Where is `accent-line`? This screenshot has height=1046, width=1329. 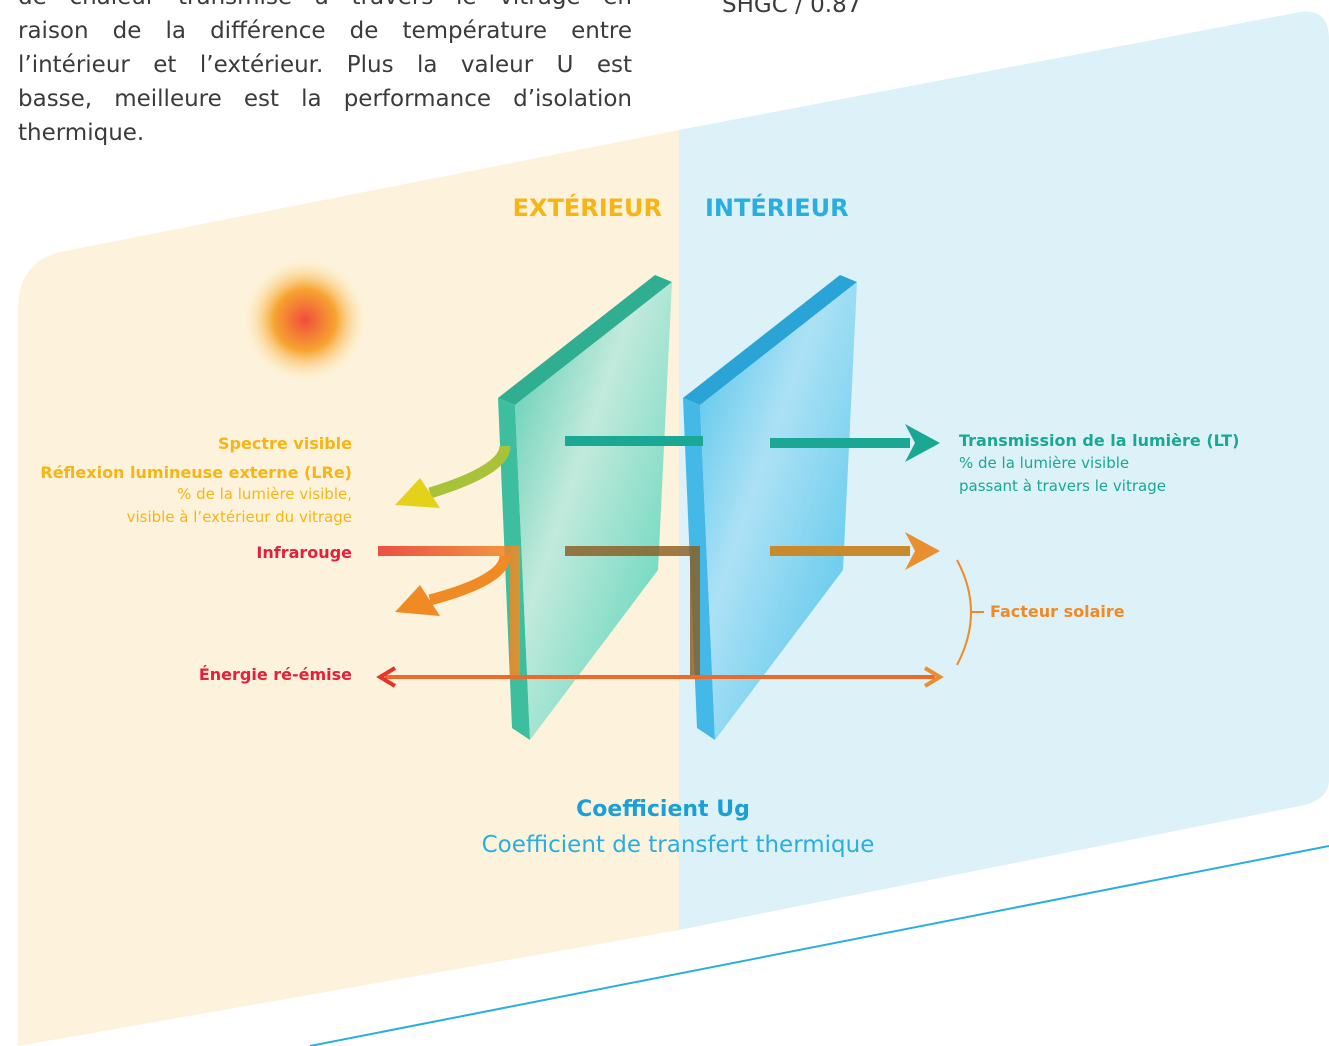
accent-line is located at coordinates (819, 945).